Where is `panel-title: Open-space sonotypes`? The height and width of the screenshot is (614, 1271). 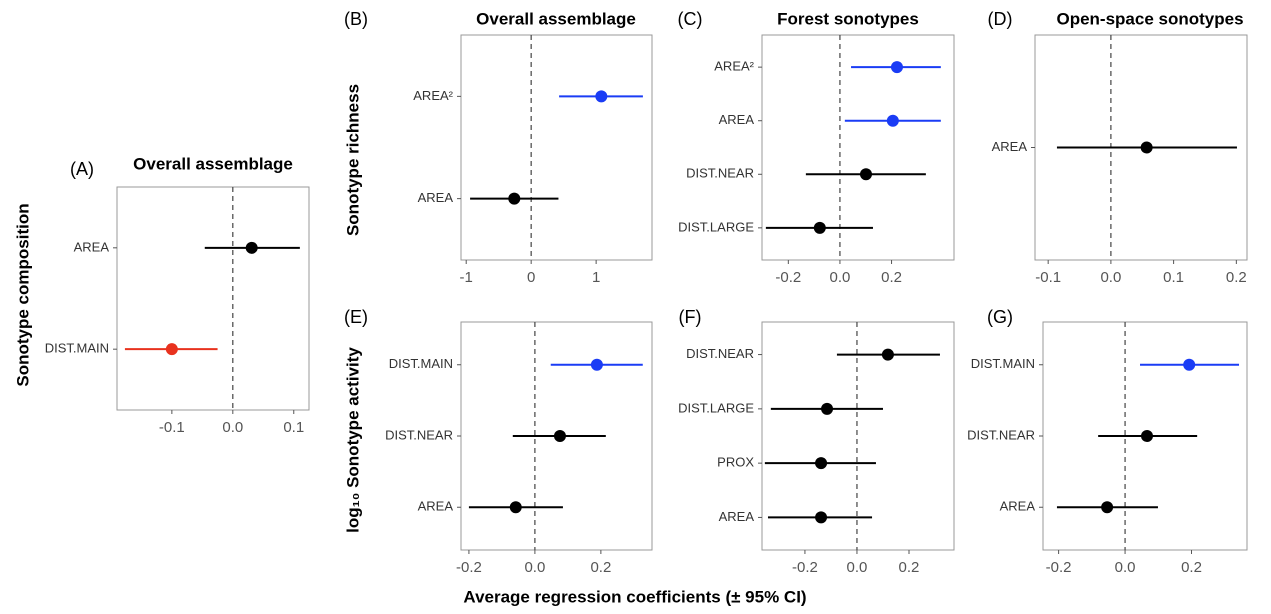 panel-title: Open-space sonotypes is located at coordinates (1149, 18).